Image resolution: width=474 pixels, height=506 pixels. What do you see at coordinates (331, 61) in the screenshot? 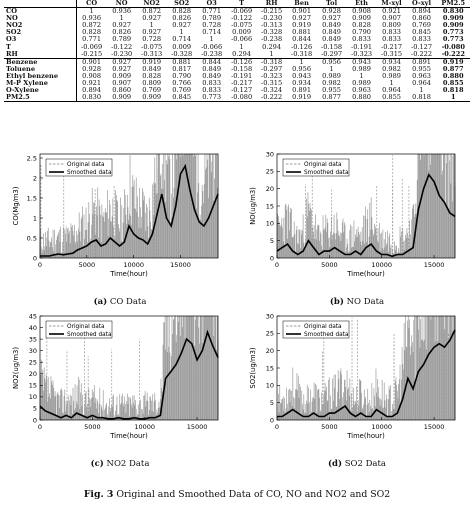
I see `table-cell: 0.956` at bounding box center [331, 61].